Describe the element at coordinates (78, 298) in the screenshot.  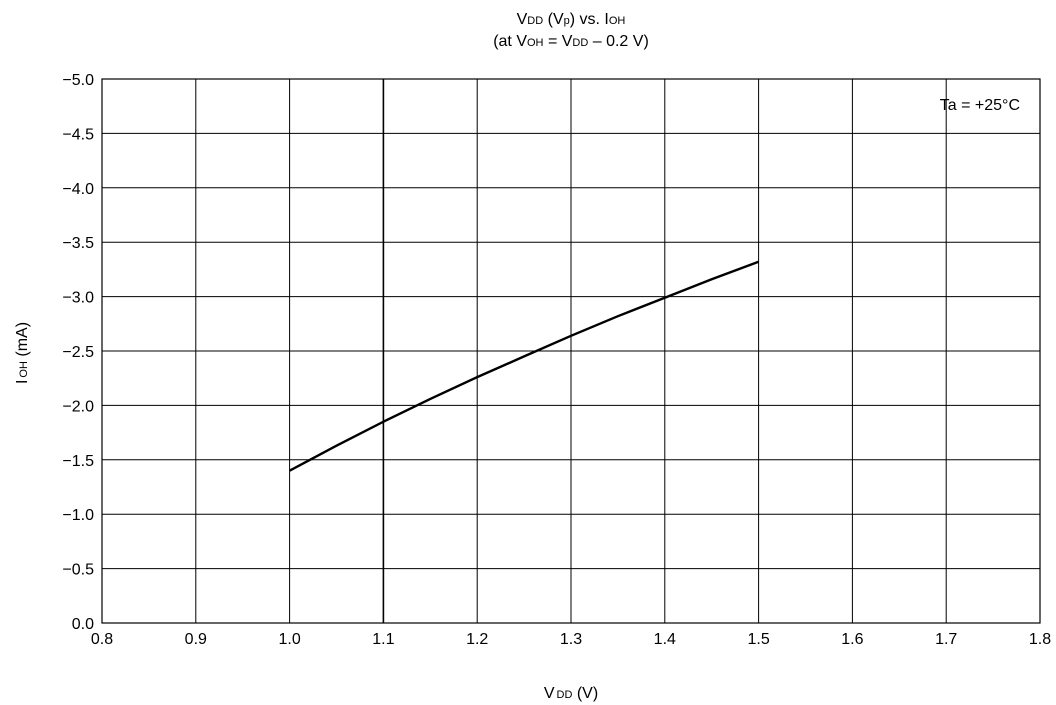
I see `y-tick-label: −3.0` at that location.